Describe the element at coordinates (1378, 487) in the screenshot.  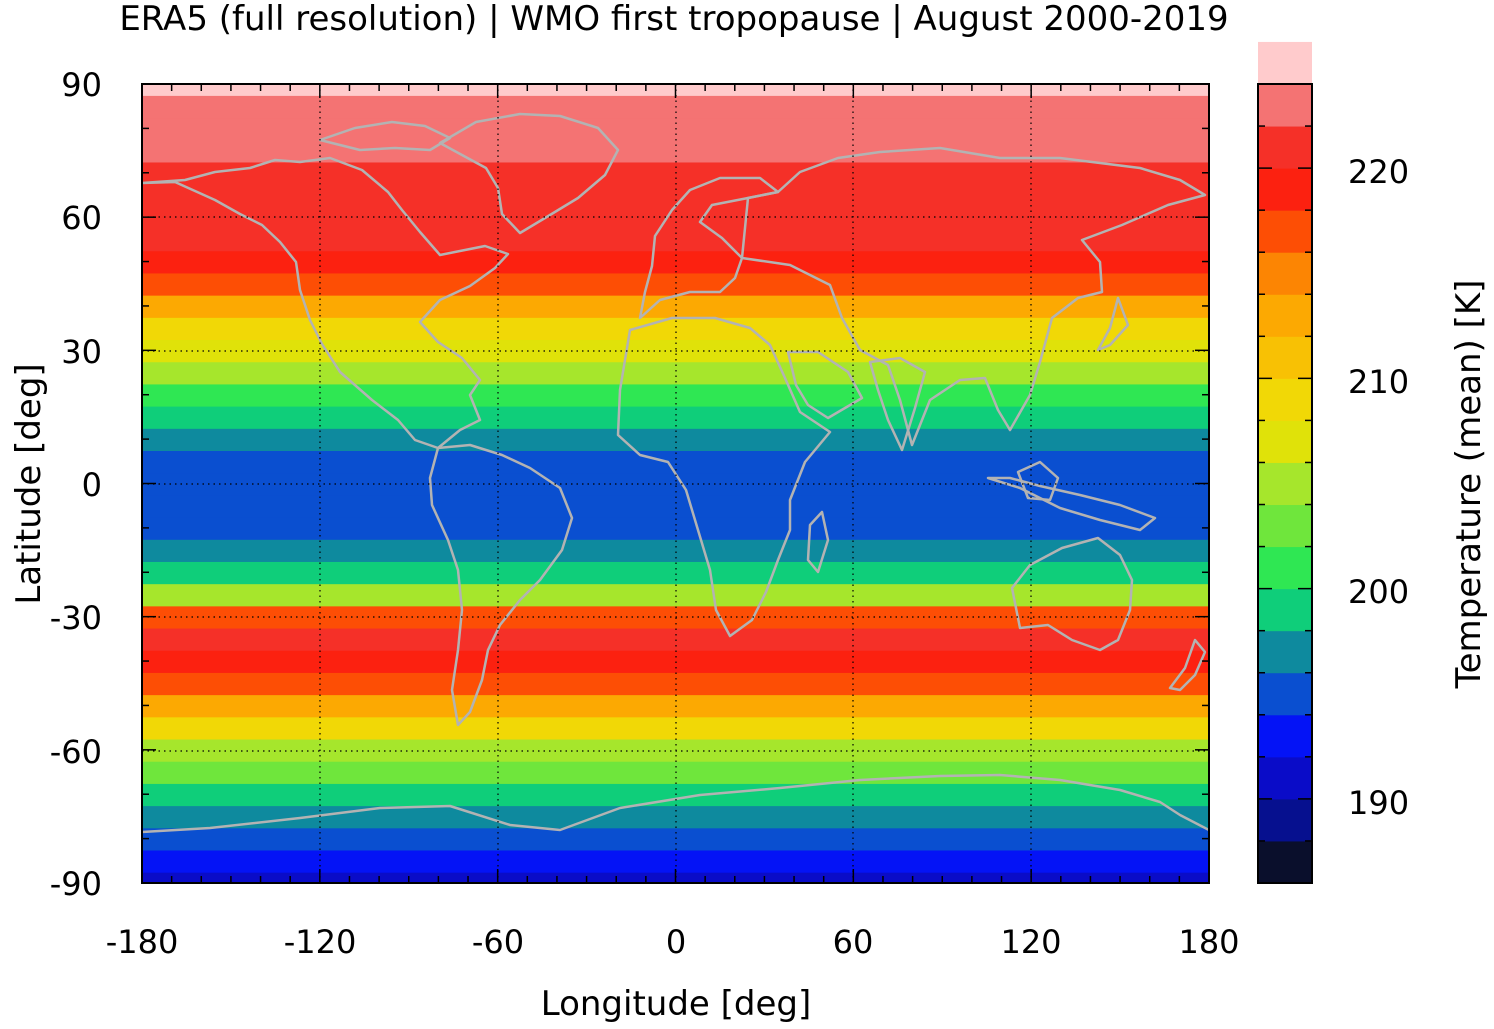
I see `colorbar-tick-labels: 190 200 210 220` at that location.